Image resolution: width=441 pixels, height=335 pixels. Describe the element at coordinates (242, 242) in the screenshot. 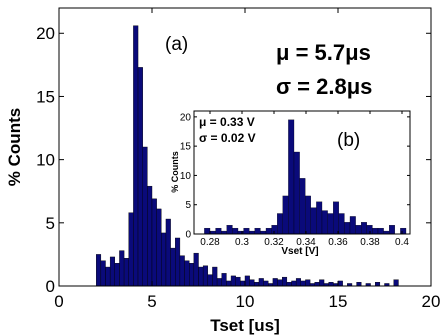

I see `inset-x-tick-label-1: 0.3` at that location.